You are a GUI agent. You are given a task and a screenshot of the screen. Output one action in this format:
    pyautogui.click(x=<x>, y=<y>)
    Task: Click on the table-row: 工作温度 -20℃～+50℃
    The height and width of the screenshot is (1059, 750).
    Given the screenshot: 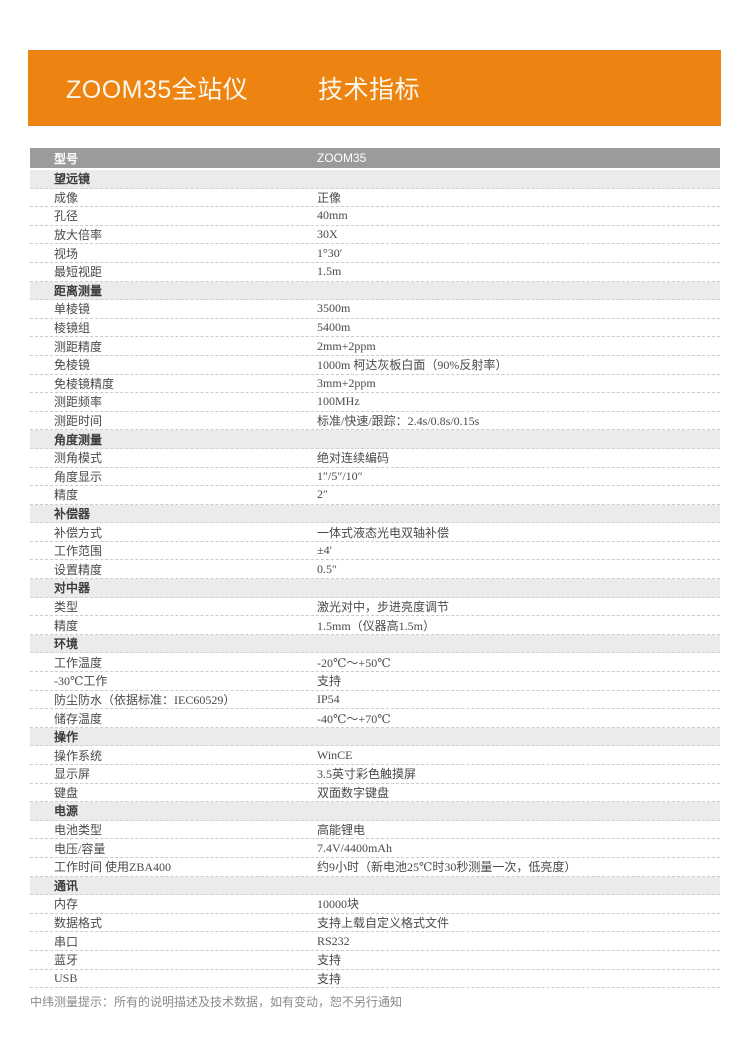 What is the action you would take?
    pyautogui.click(x=375, y=663)
    